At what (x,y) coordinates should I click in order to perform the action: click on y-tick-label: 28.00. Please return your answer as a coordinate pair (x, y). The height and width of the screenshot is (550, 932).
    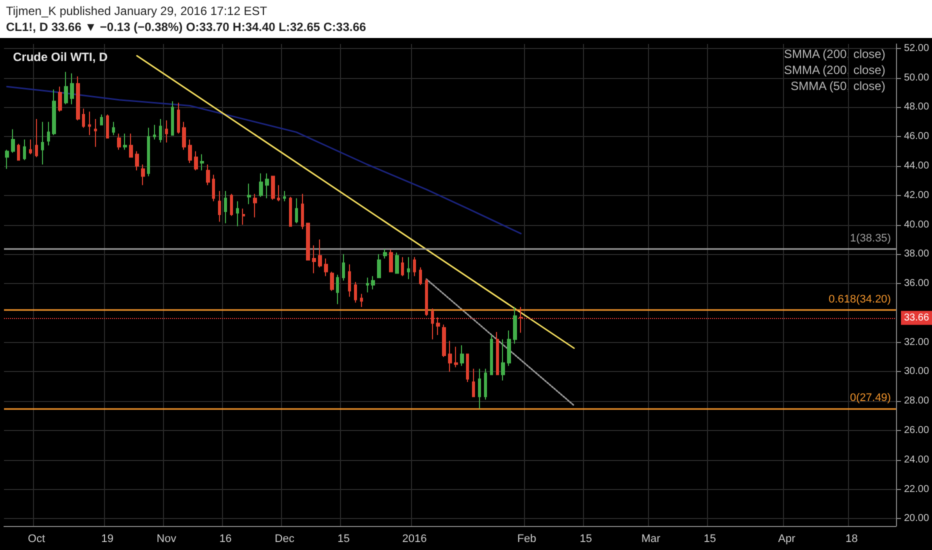
    Looking at the image, I should click on (917, 401).